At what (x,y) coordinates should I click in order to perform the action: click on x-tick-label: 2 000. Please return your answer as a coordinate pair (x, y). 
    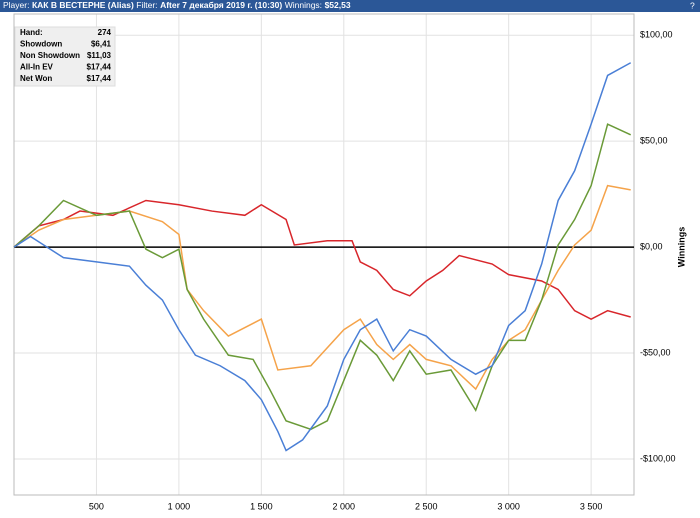
    Looking at the image, I should click on (344, 506).